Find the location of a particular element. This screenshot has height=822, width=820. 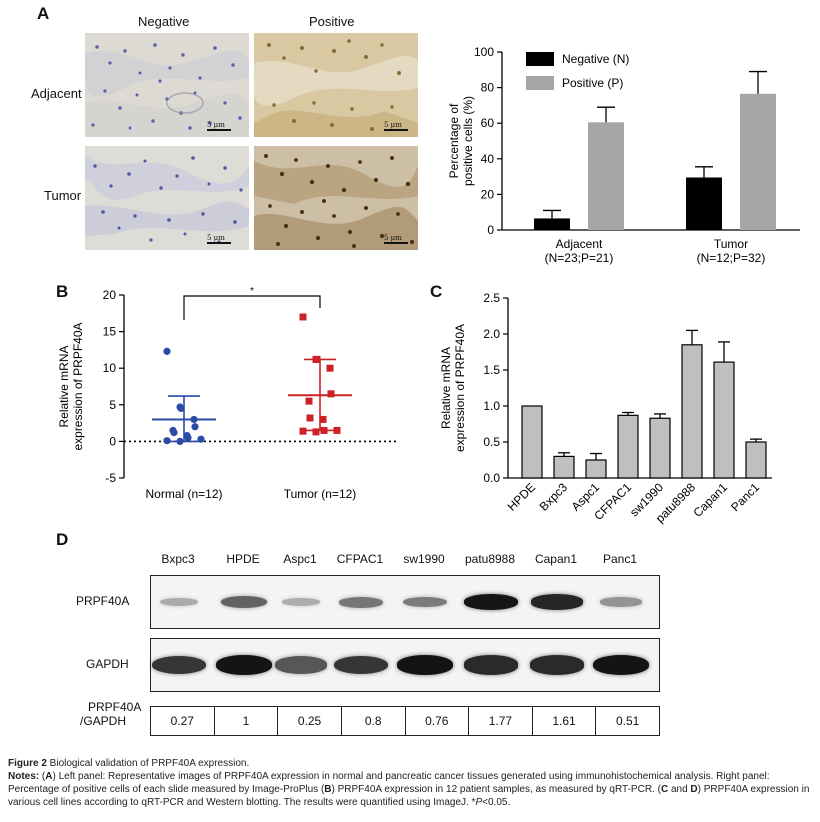

row-label-prpf40a: PRPF40A is located at coordinates (103, 601).